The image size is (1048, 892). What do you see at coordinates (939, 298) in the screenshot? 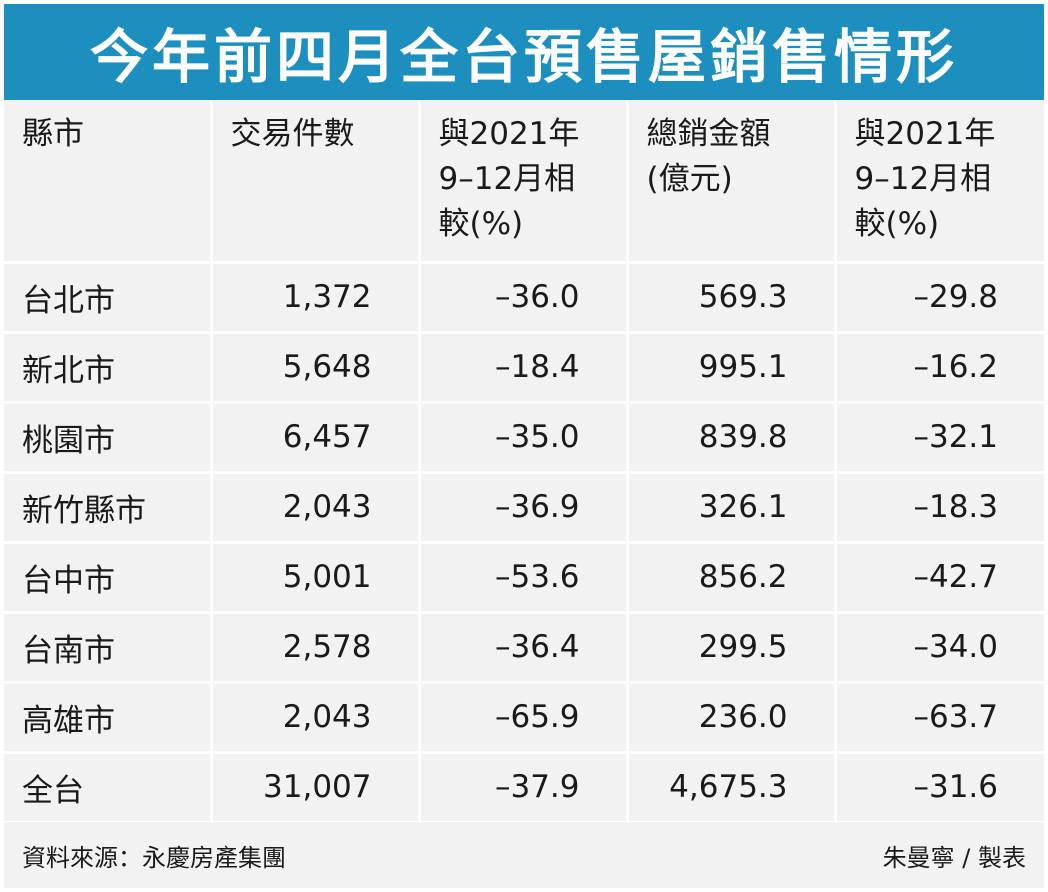
I see `total-change-cell: –29.8` at bounding box center [939, 298].